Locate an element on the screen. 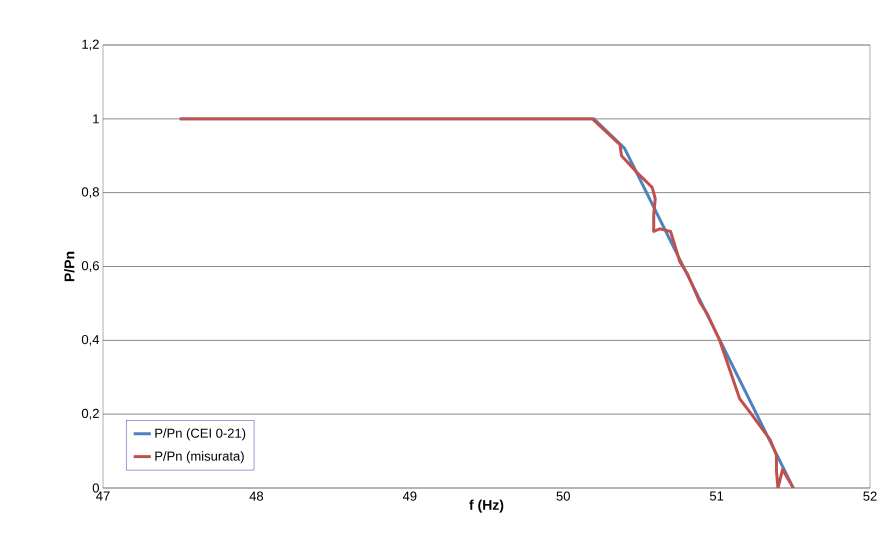  y-tick-label: 1,2 is located at coordinates (90, 45).